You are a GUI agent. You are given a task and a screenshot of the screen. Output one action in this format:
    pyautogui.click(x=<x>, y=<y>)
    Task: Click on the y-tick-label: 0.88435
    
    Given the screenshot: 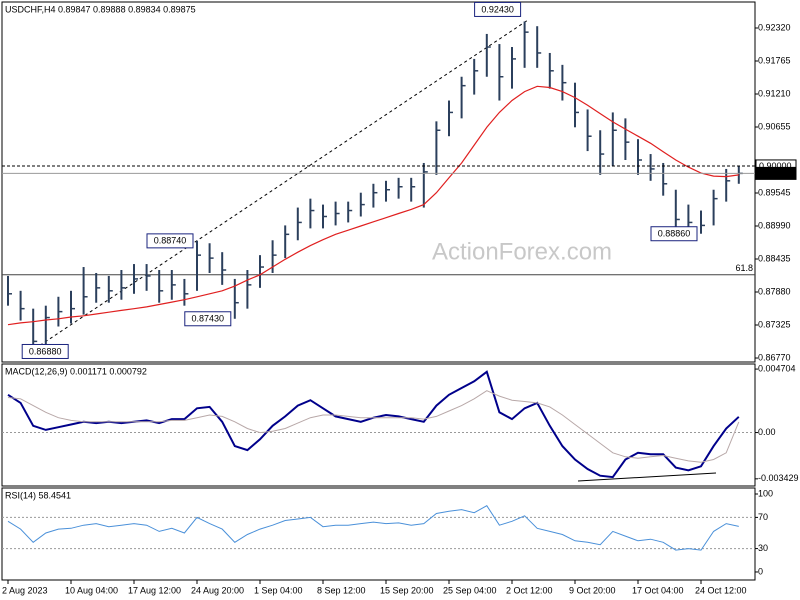 What is the action you would take?
    pyautogui.click(x=774, y=258)
    